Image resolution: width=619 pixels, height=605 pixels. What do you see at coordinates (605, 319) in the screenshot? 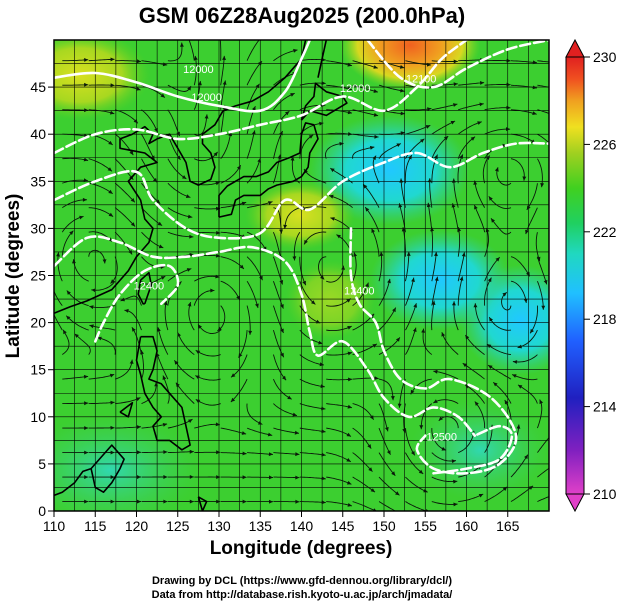
I see `colorbar-tick-label: 218` at bounding box center [605, 319].